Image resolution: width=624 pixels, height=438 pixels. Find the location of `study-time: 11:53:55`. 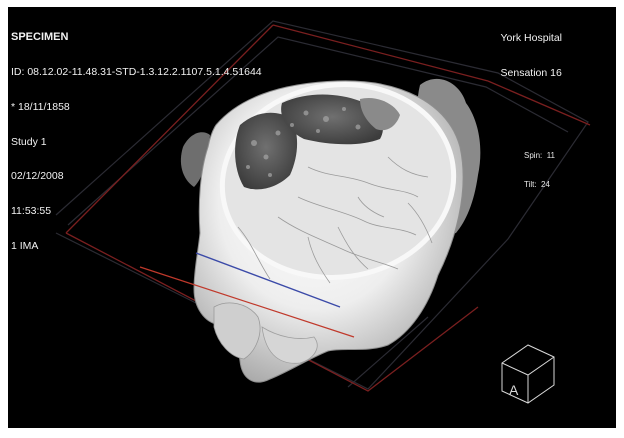

study-time: 11:53:55 is located at coordinates (31, 211).